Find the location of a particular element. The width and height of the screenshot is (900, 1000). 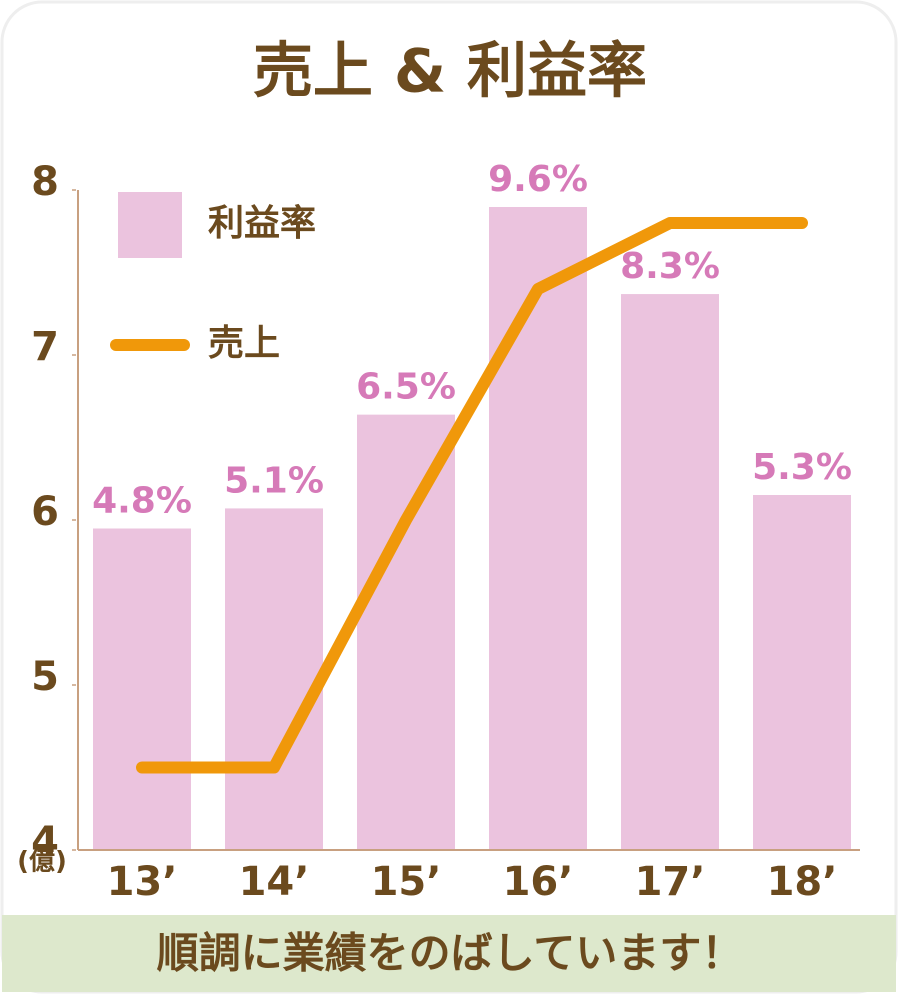

y-tick-label: 7 is located at coordinates (45, 347).